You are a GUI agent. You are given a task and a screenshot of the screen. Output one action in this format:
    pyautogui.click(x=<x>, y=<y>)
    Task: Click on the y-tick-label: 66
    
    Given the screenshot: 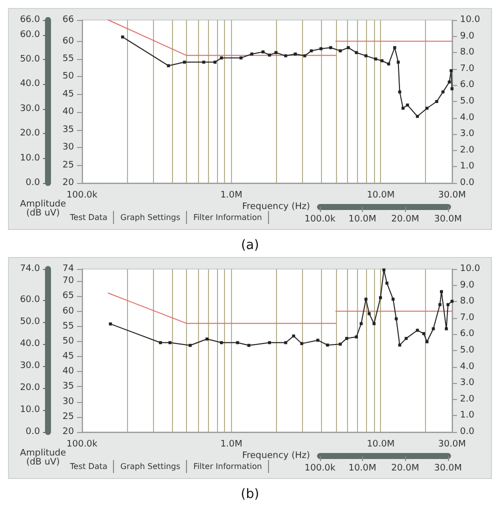 What is the action you would take?
    pyautogui.click(x=68, y=20)
    